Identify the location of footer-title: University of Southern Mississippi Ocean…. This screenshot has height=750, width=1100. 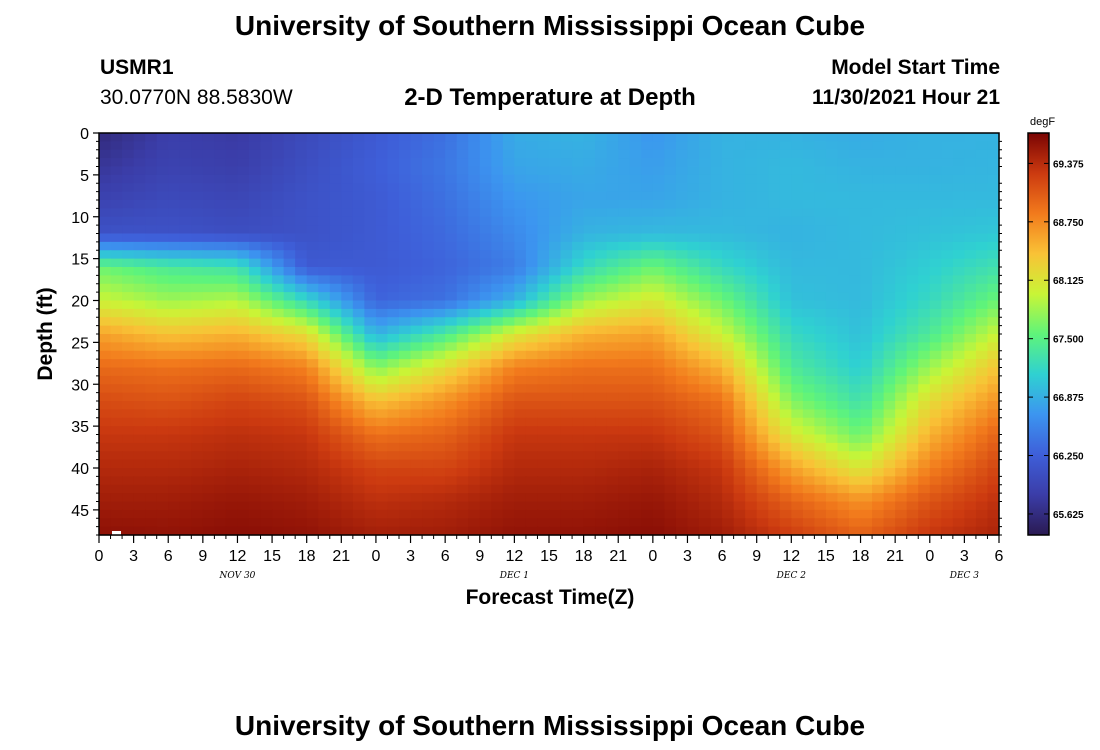
(550, 725).